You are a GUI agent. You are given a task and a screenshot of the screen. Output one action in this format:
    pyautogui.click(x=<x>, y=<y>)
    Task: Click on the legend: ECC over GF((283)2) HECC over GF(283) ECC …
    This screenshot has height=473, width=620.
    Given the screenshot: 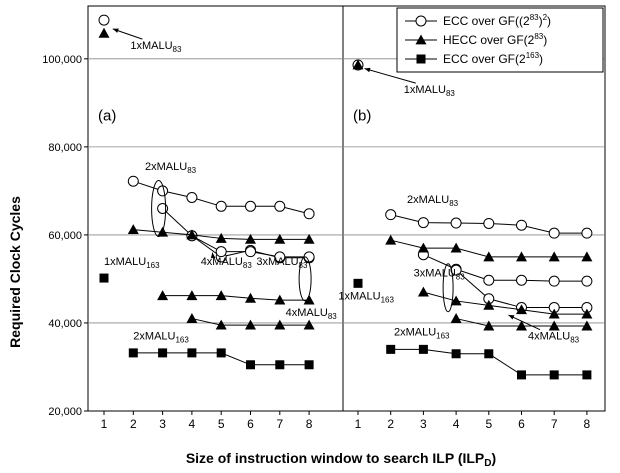 What is the action you would take?
    pyautogui.click(x=500, y=40)
    